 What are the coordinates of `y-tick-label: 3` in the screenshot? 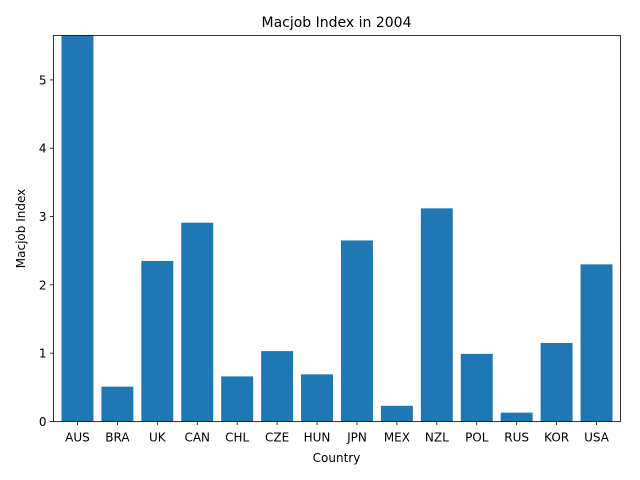 It's located at (43, 217).